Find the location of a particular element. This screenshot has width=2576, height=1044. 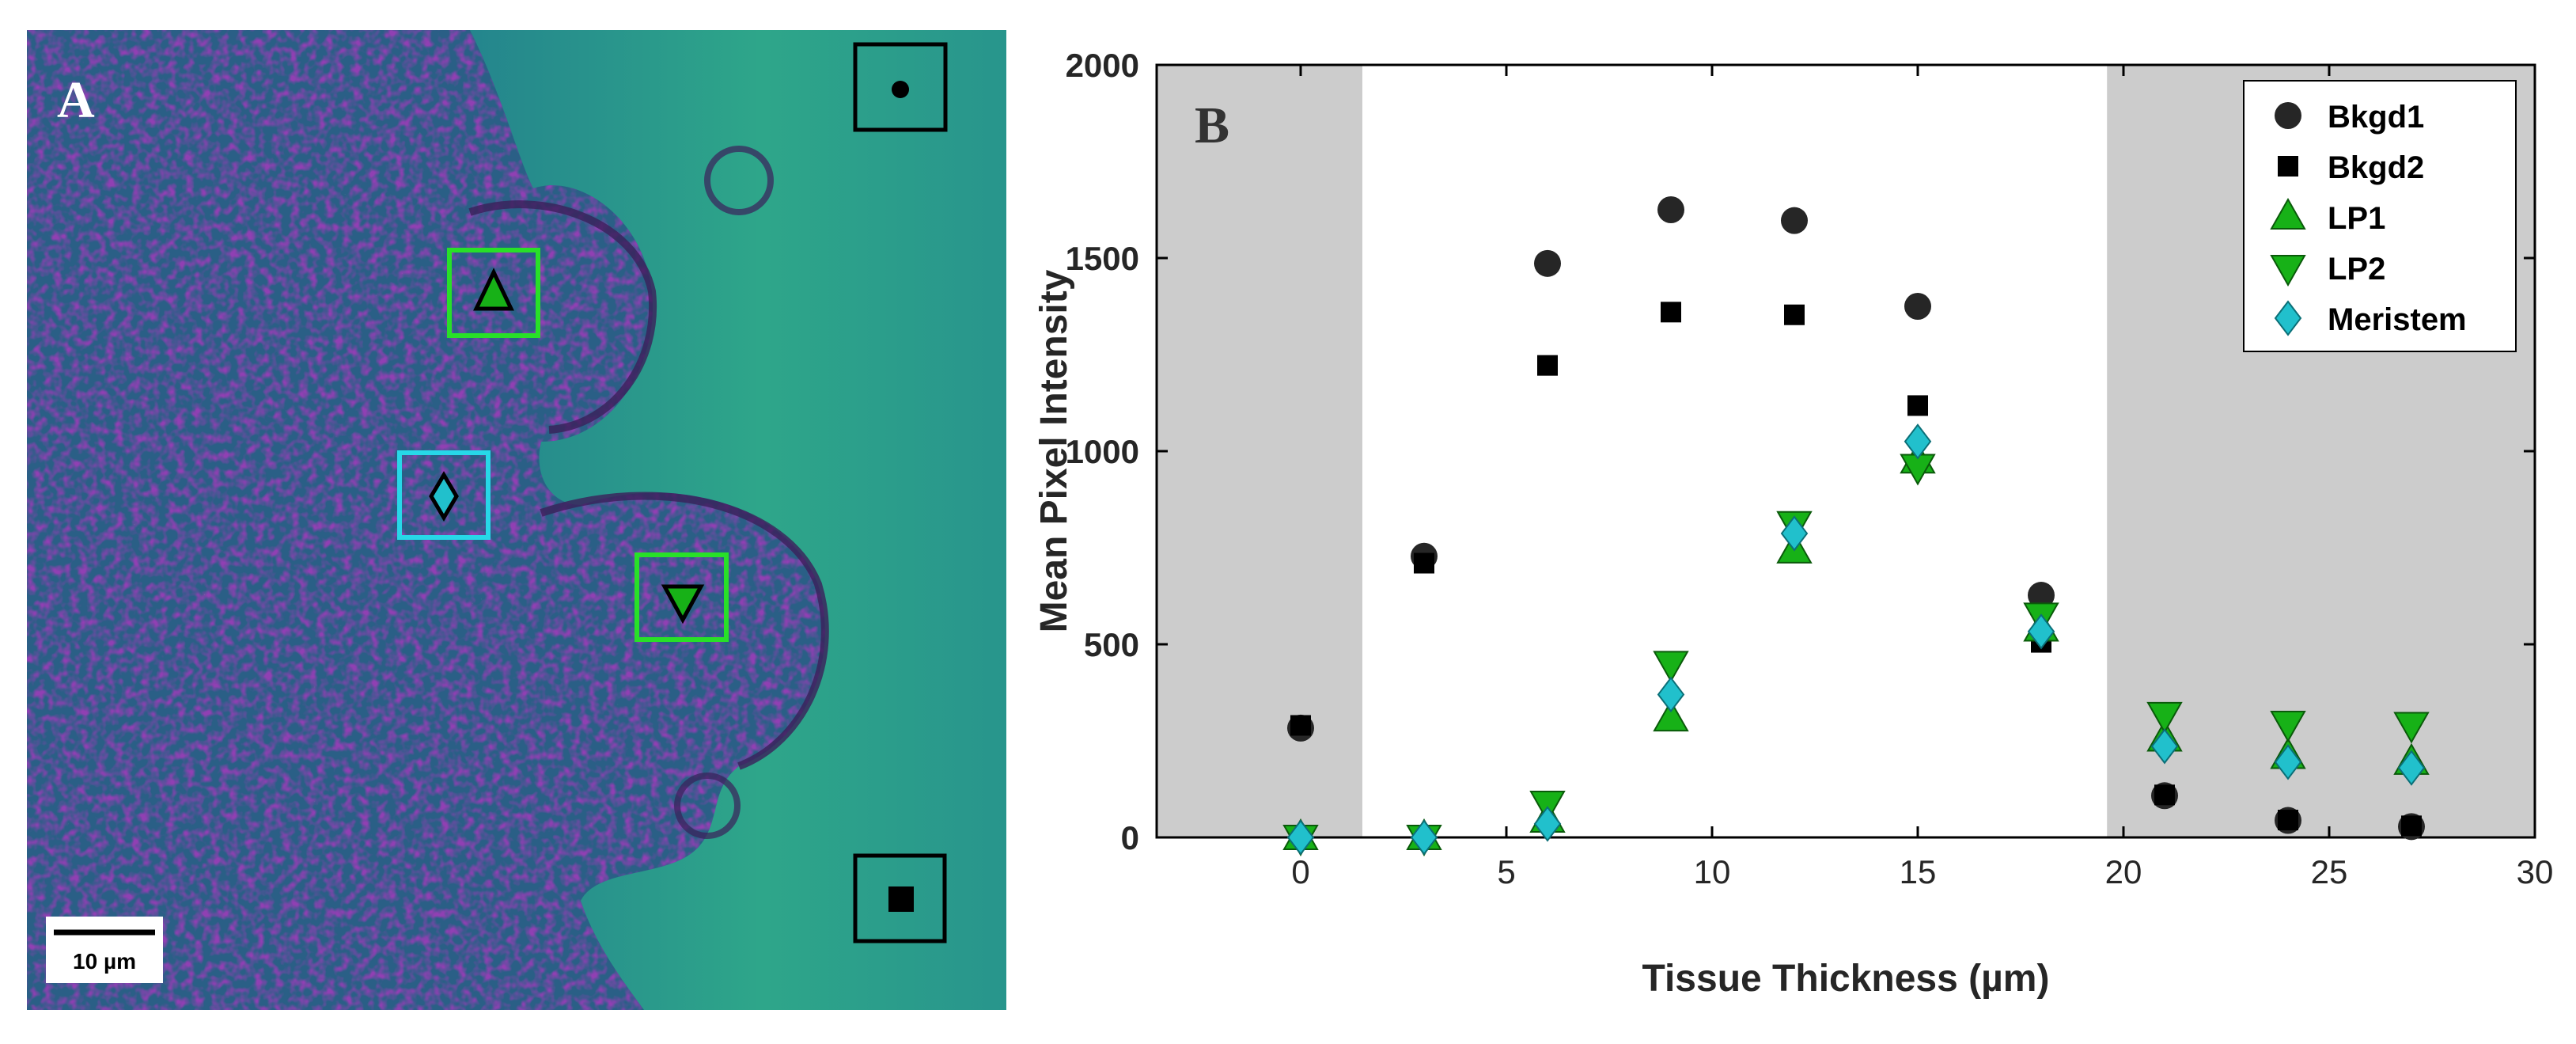

x-tick-label: 30 is located at coordinates (2535, 871).